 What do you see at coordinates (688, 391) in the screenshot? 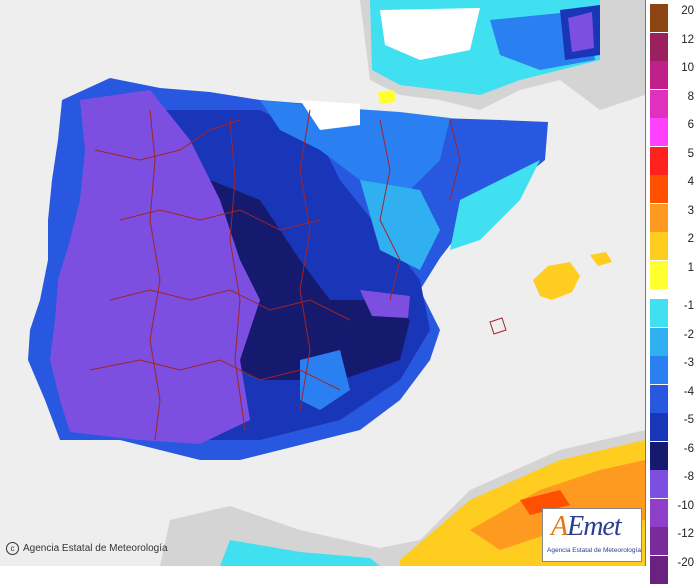
I see `legend-label: -4` at bounding box center [688, 391].